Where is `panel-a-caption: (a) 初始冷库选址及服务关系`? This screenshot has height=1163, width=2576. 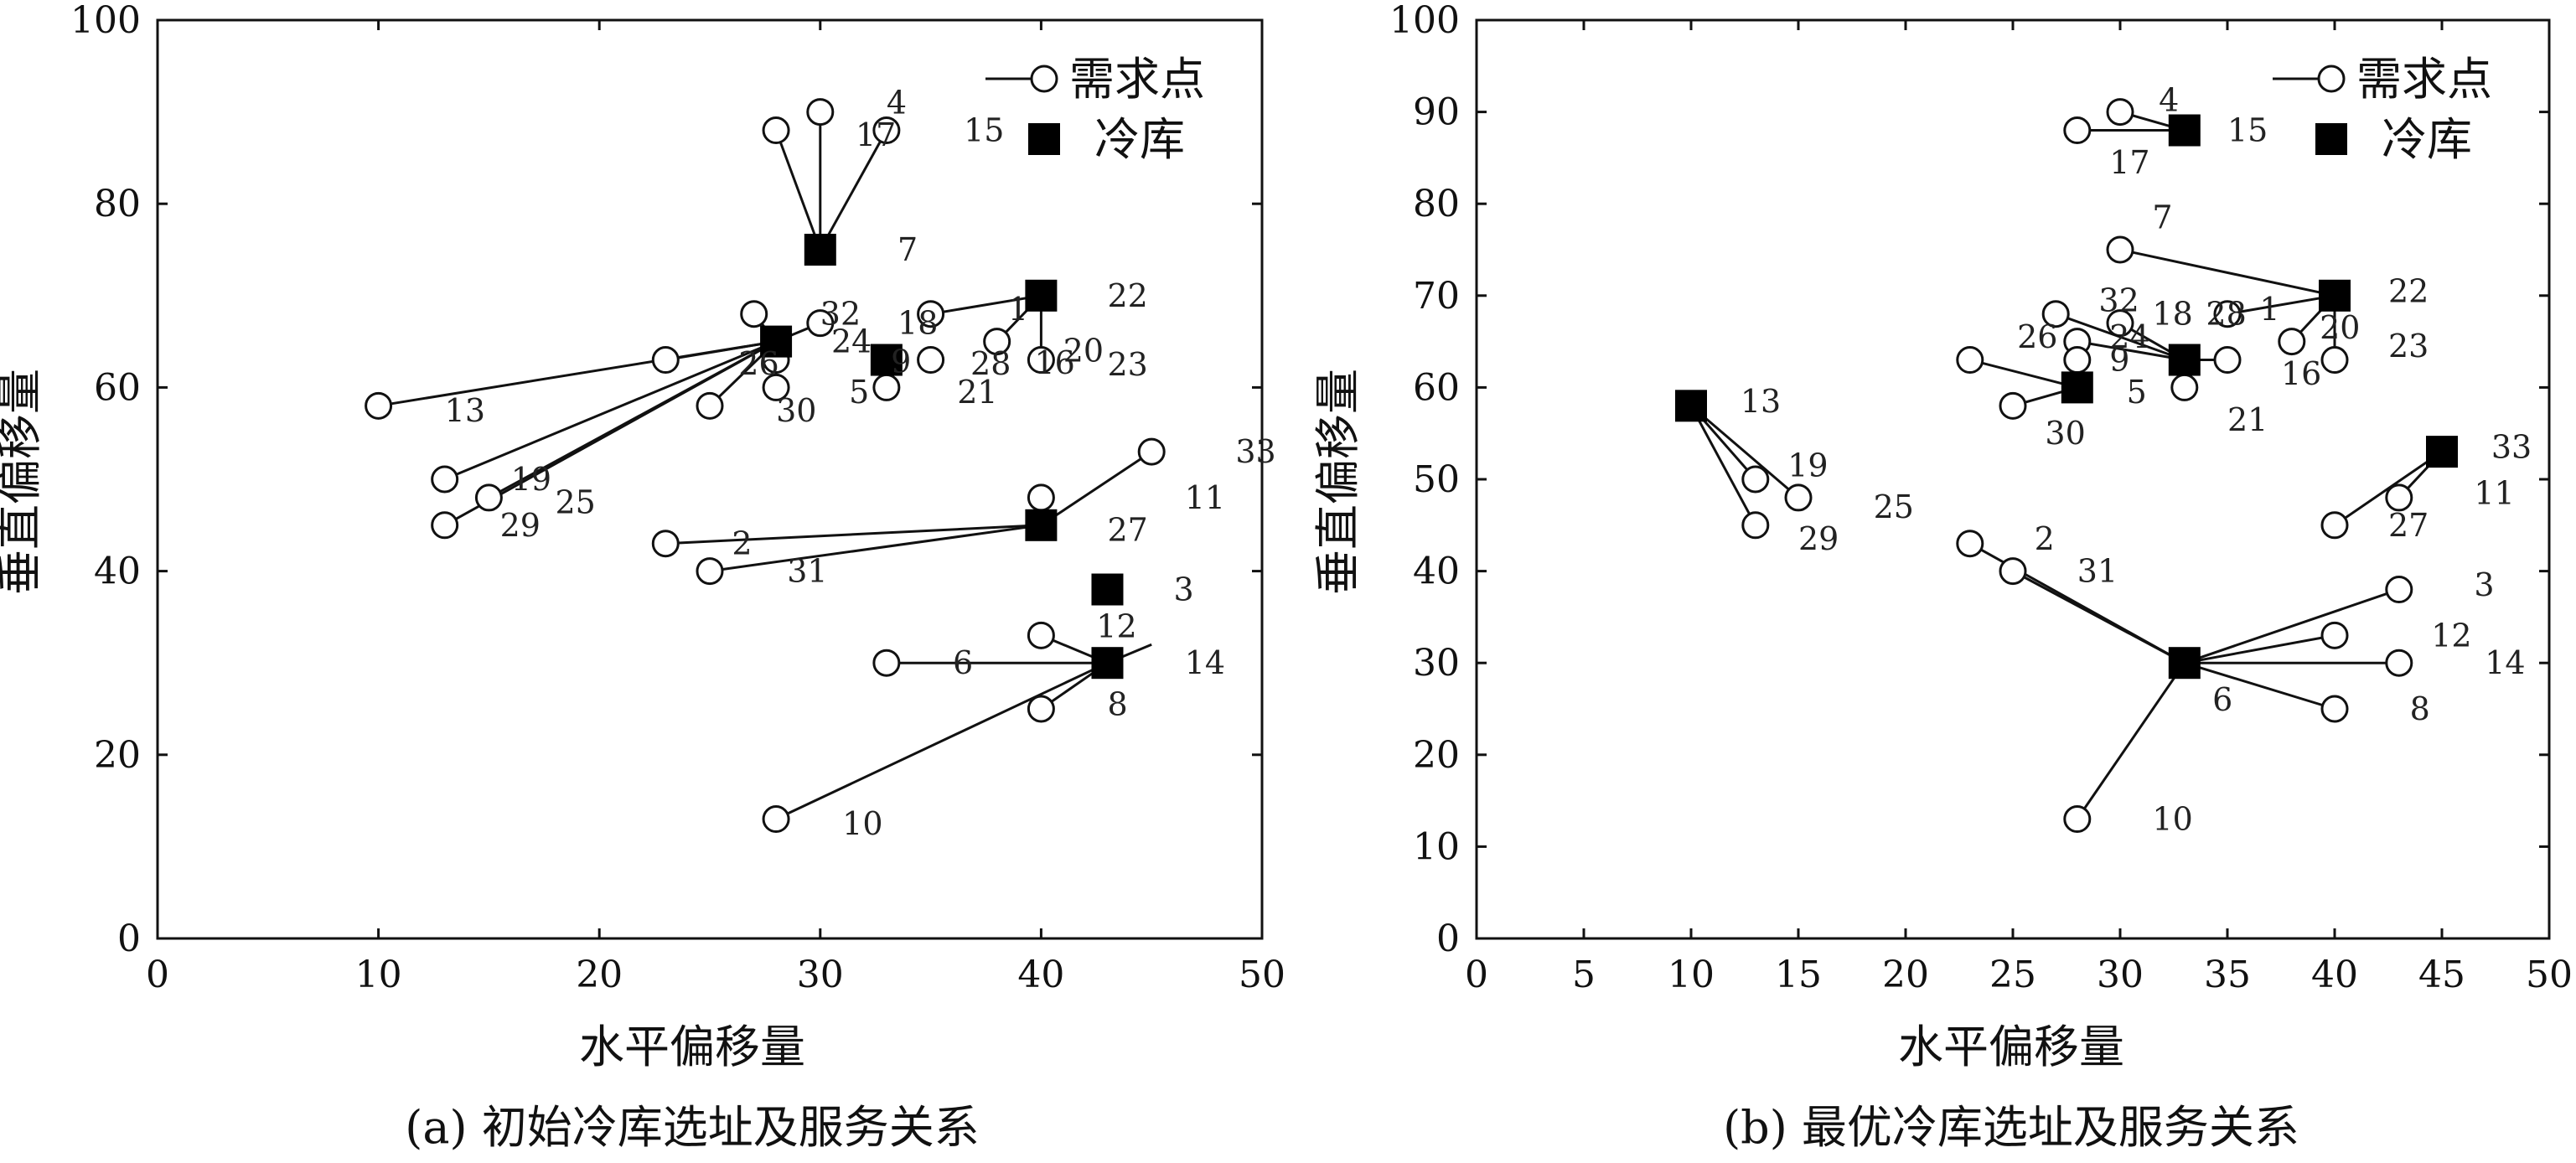 panel-a-caption: (a) 初始冷库选址及服务关系 is located at coordinates (692, 1127).